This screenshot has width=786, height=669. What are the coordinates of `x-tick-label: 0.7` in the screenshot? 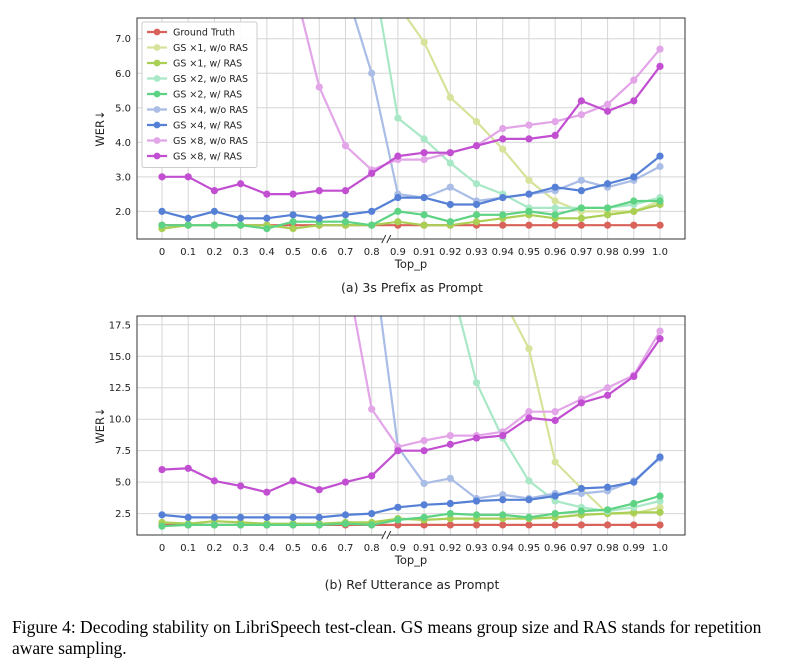 It's located at (346, 252).